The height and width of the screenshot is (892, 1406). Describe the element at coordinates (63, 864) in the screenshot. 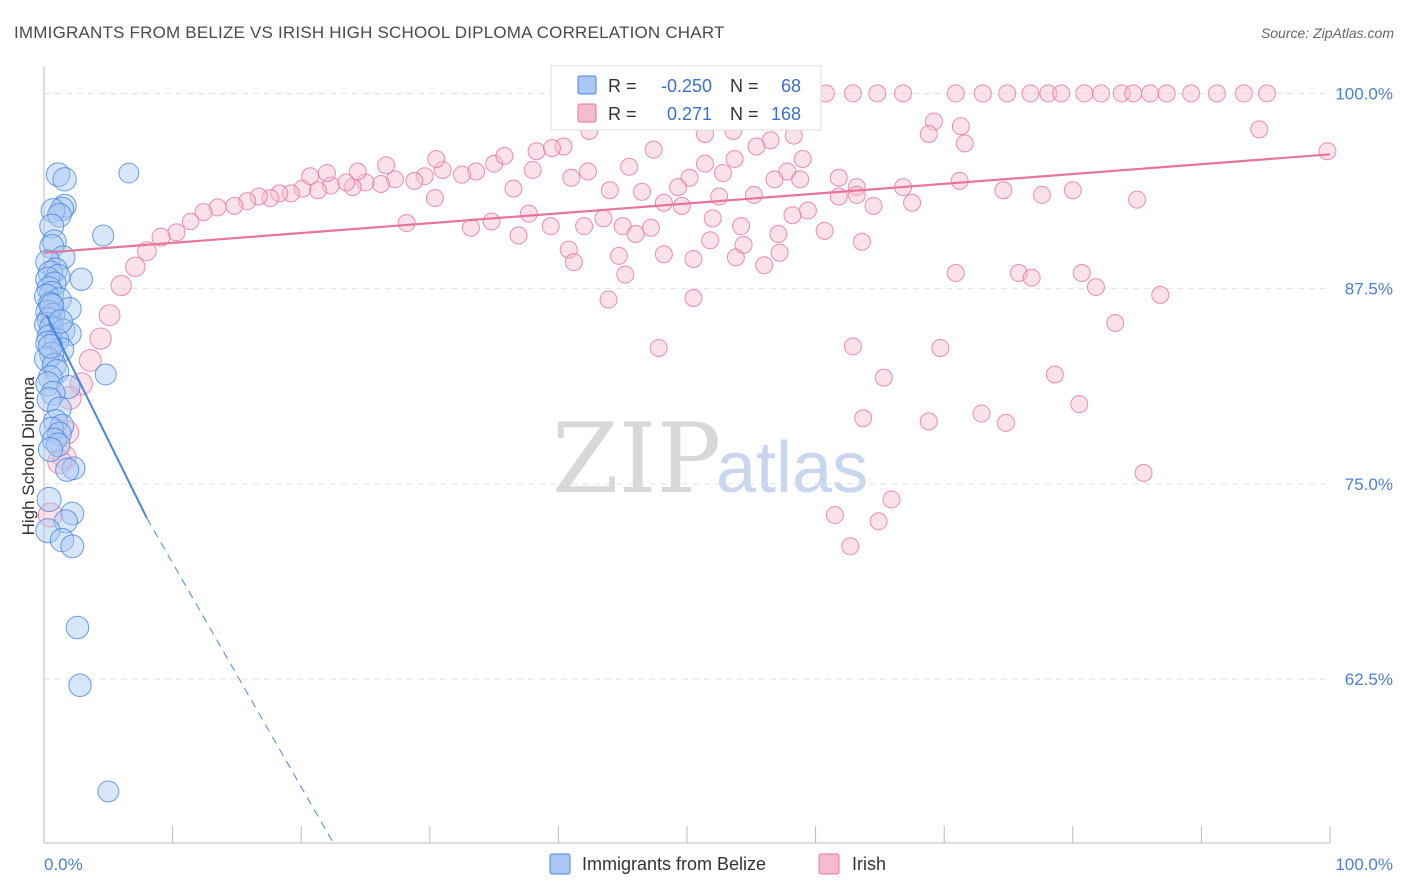

I see `x-tick-label-0: 0.0%` at that location.